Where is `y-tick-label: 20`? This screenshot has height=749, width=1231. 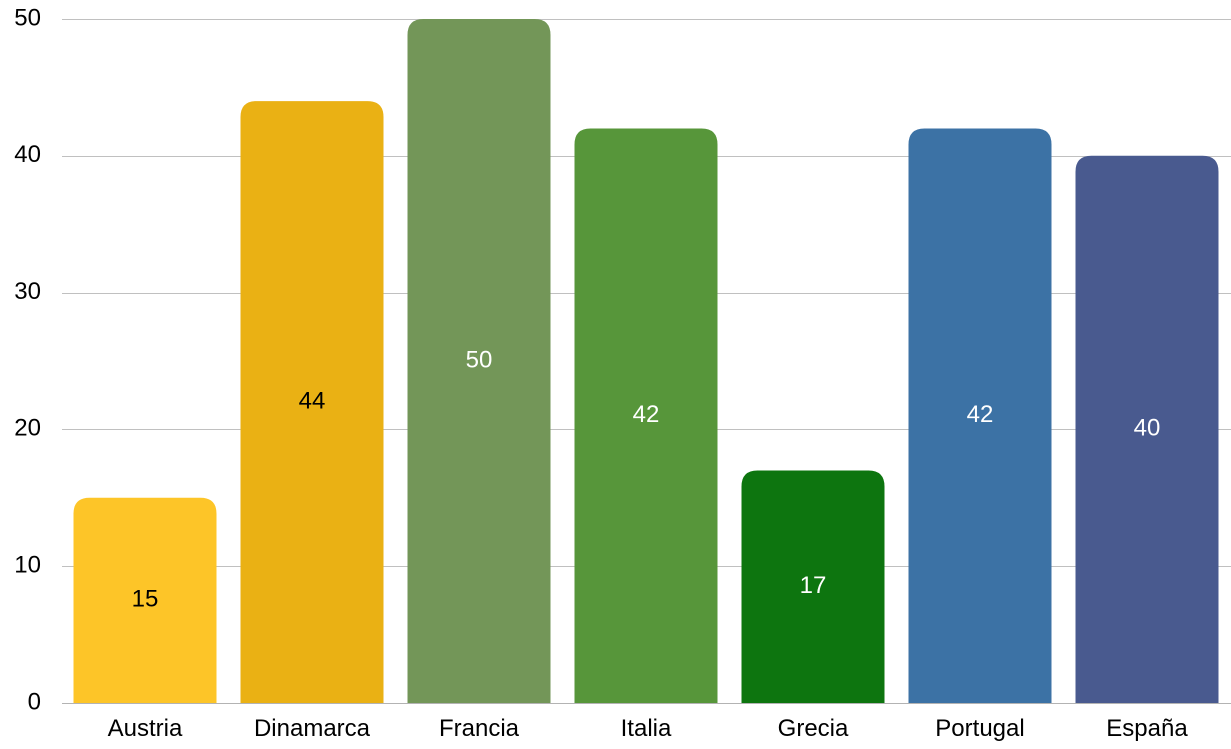
y-tick-label: 20 is located at coordinates (27, 428).